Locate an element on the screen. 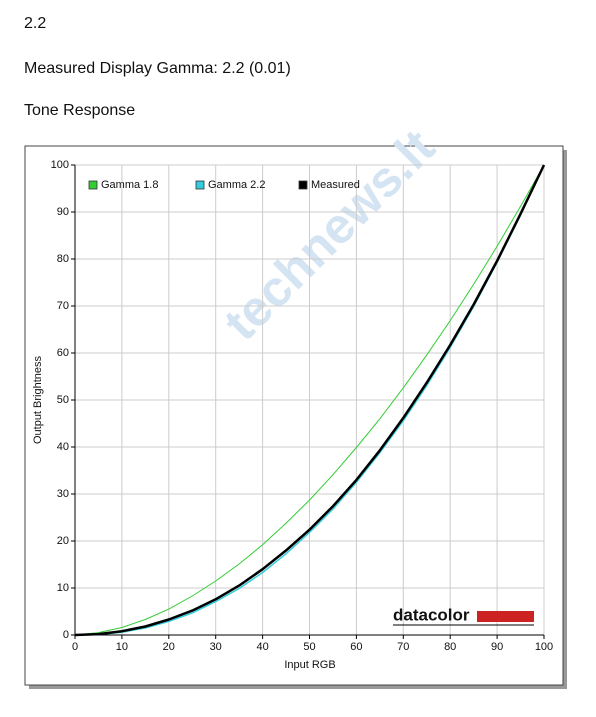 This screenshot has height=717, width=596. x-tick-label: 70 is located at coordinates (403, 647).